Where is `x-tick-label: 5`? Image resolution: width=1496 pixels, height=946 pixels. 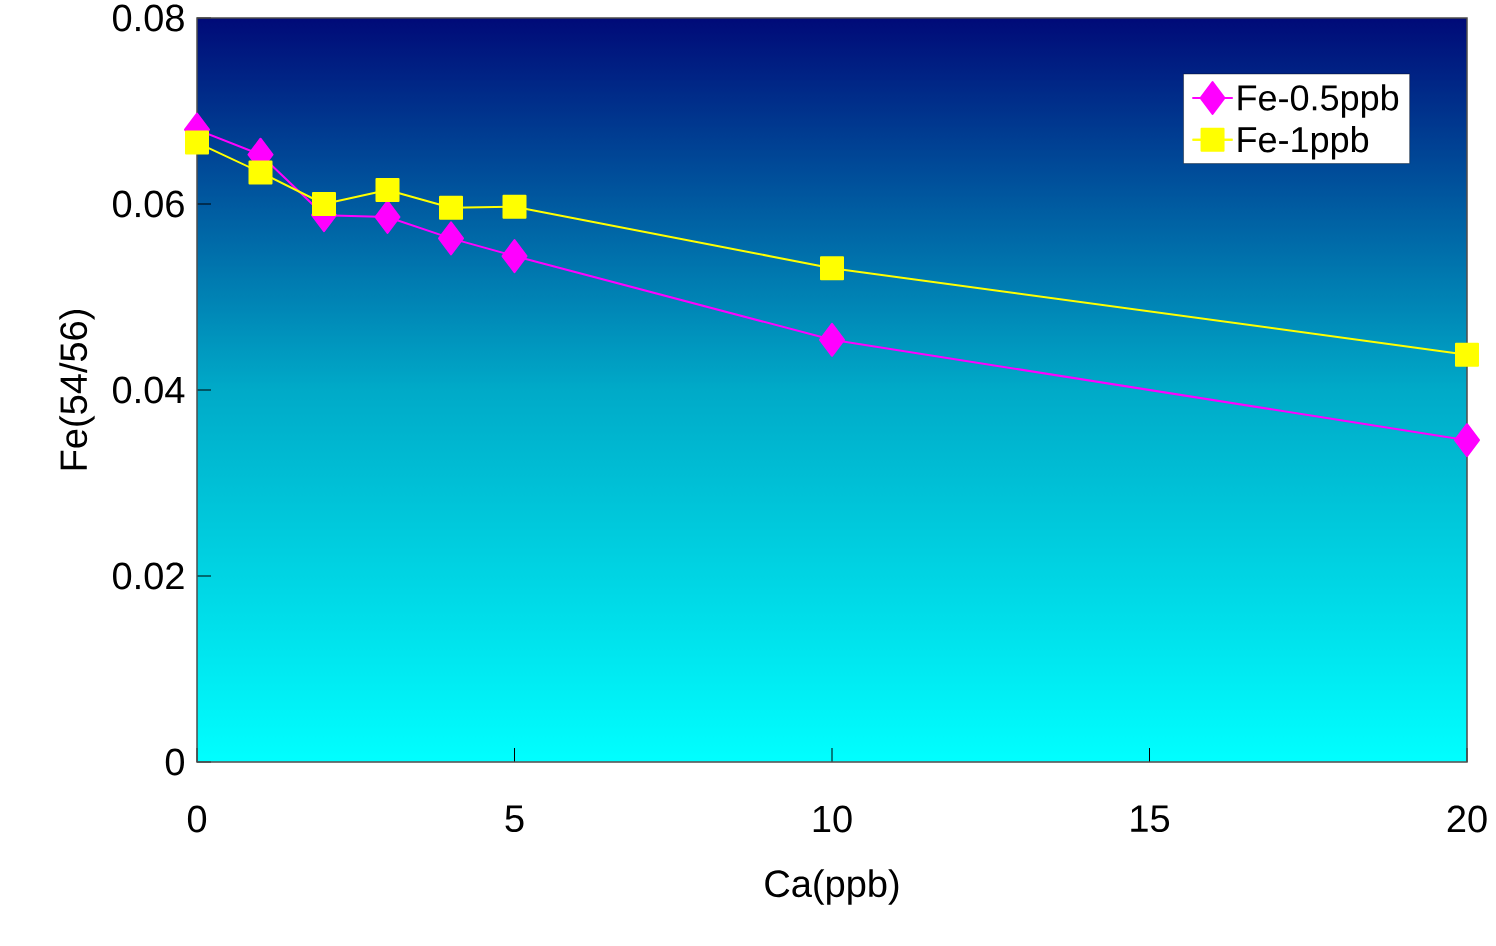
x-tick-label: 5 is located at coordinates (514, 819).